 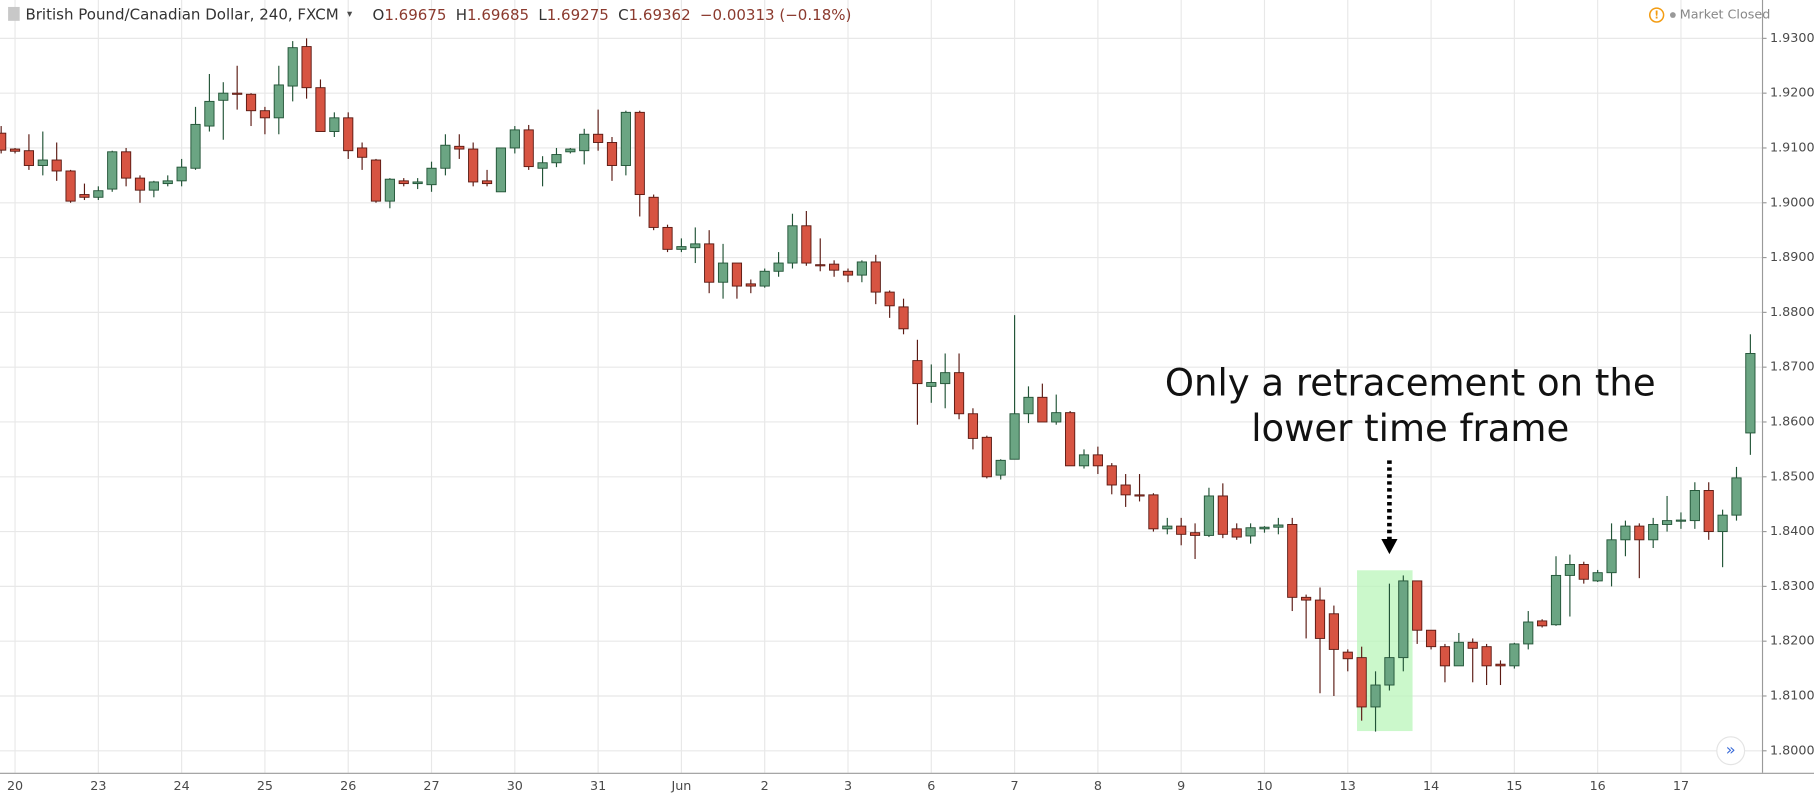 What do you see at coordinates (1181, 785) in the screenshot?
I see `x-tick-label: 9` at bounding box center [1181, 785].